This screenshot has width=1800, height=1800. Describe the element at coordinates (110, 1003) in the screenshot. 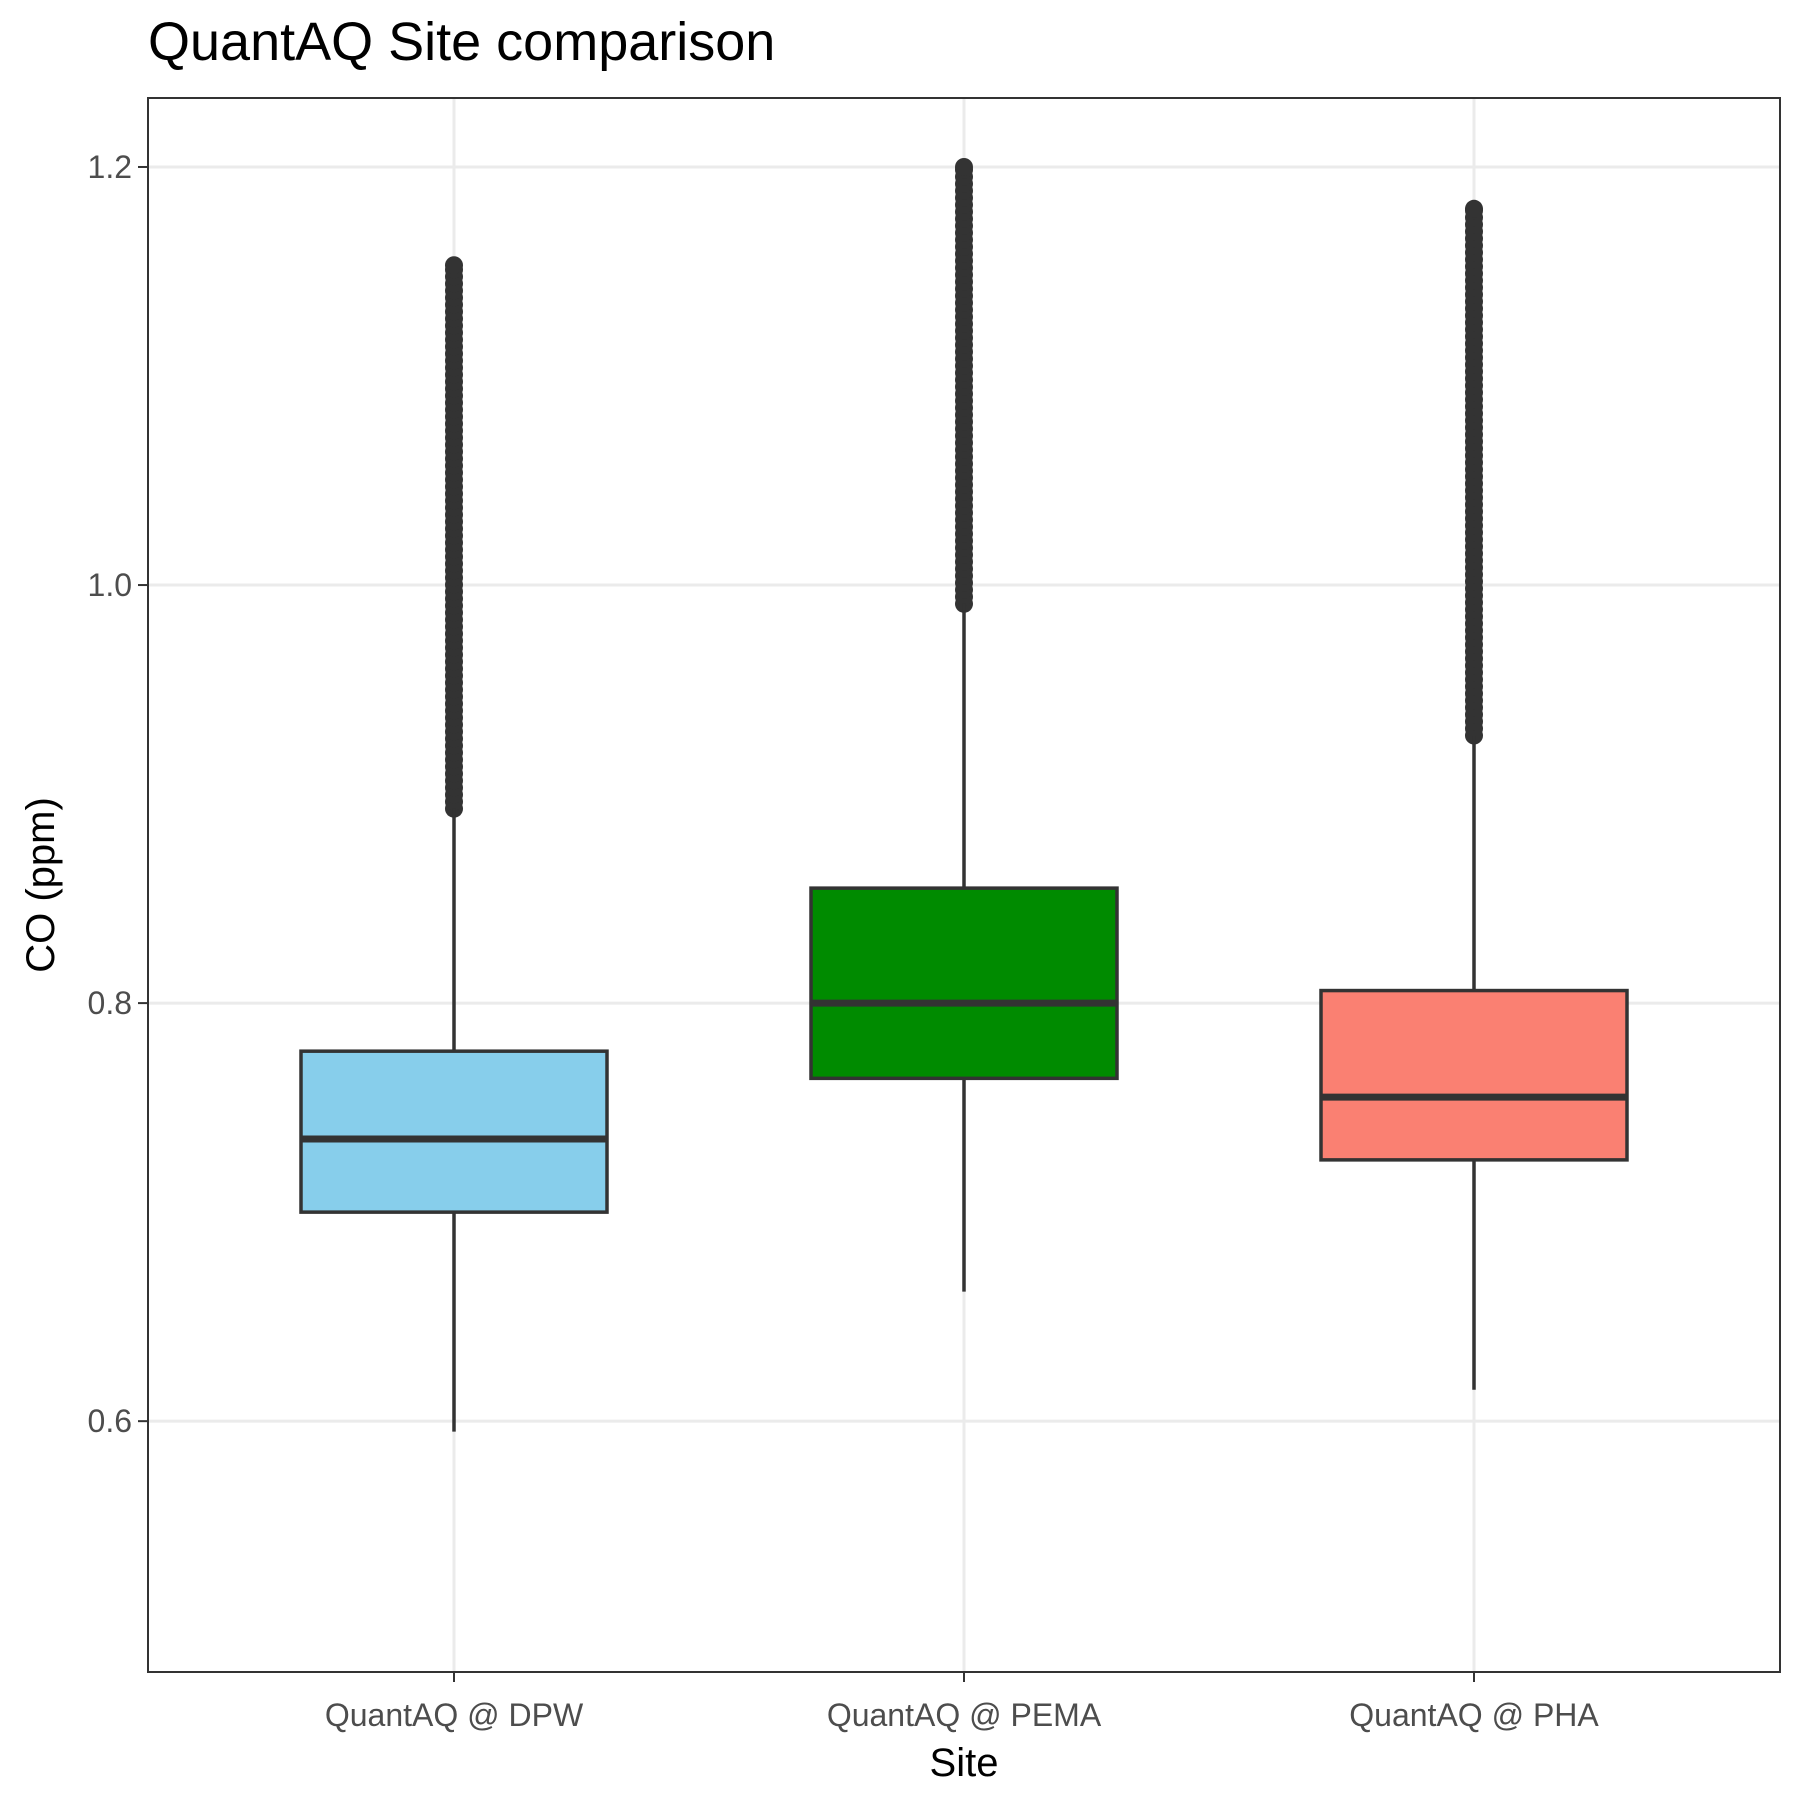

I see `y-tick-label: 0.8` at that location.